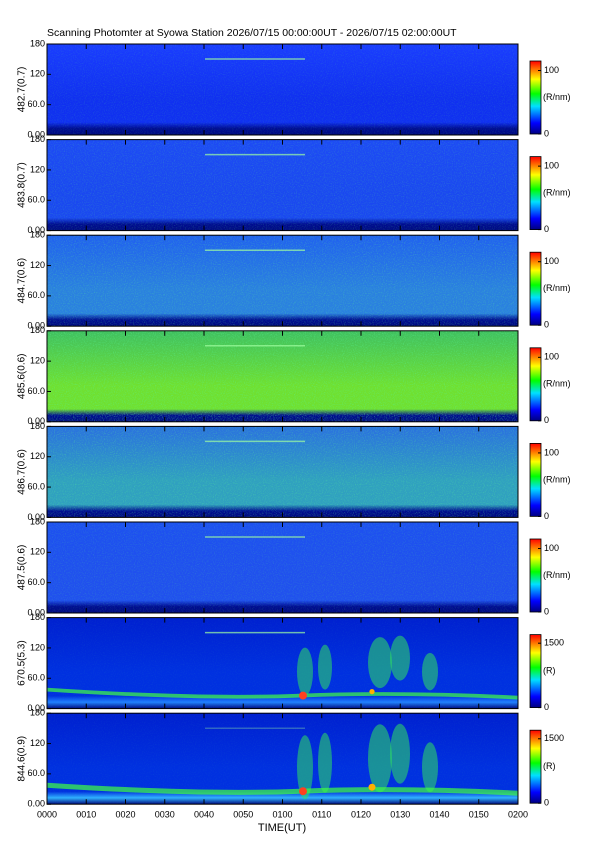  I want to click on x-tick-label: 0150, so click(479, 815).